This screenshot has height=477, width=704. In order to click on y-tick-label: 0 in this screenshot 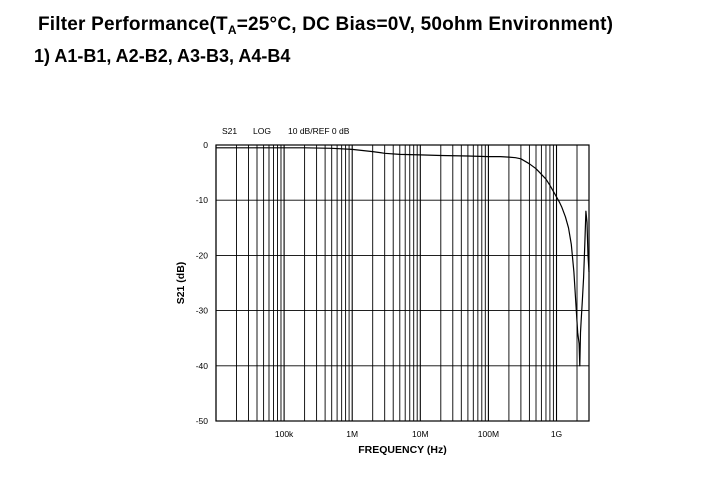, I will do `click(205, 145)`.